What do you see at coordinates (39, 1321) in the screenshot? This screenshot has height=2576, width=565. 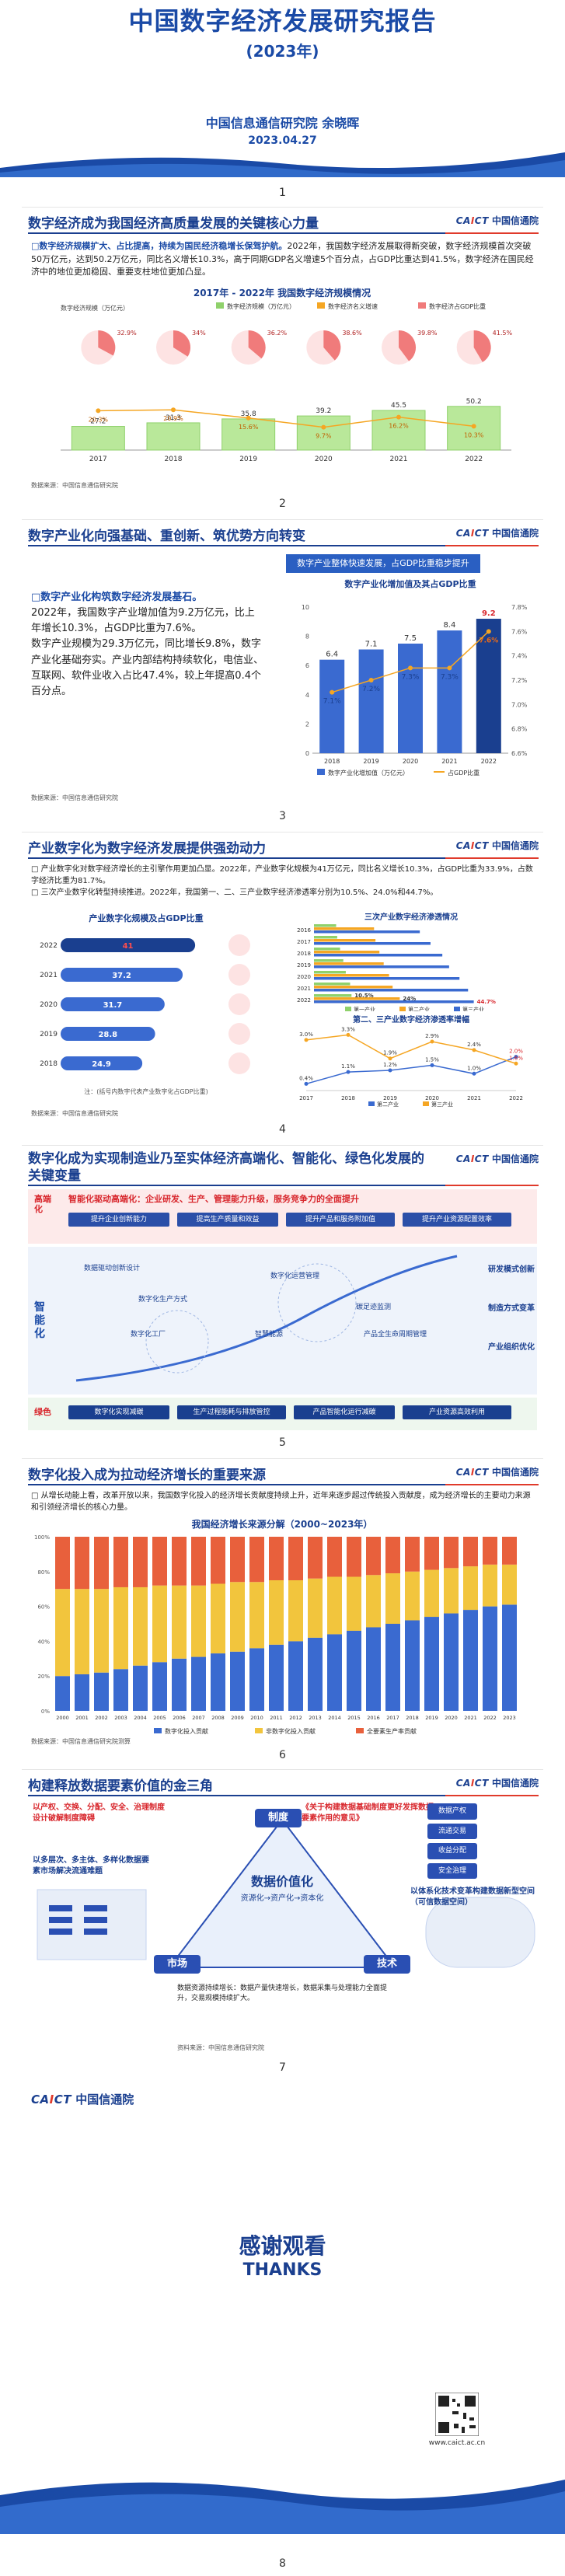 I see `row-label-intelligent: 智能化` at bounding box center [39, 1321].